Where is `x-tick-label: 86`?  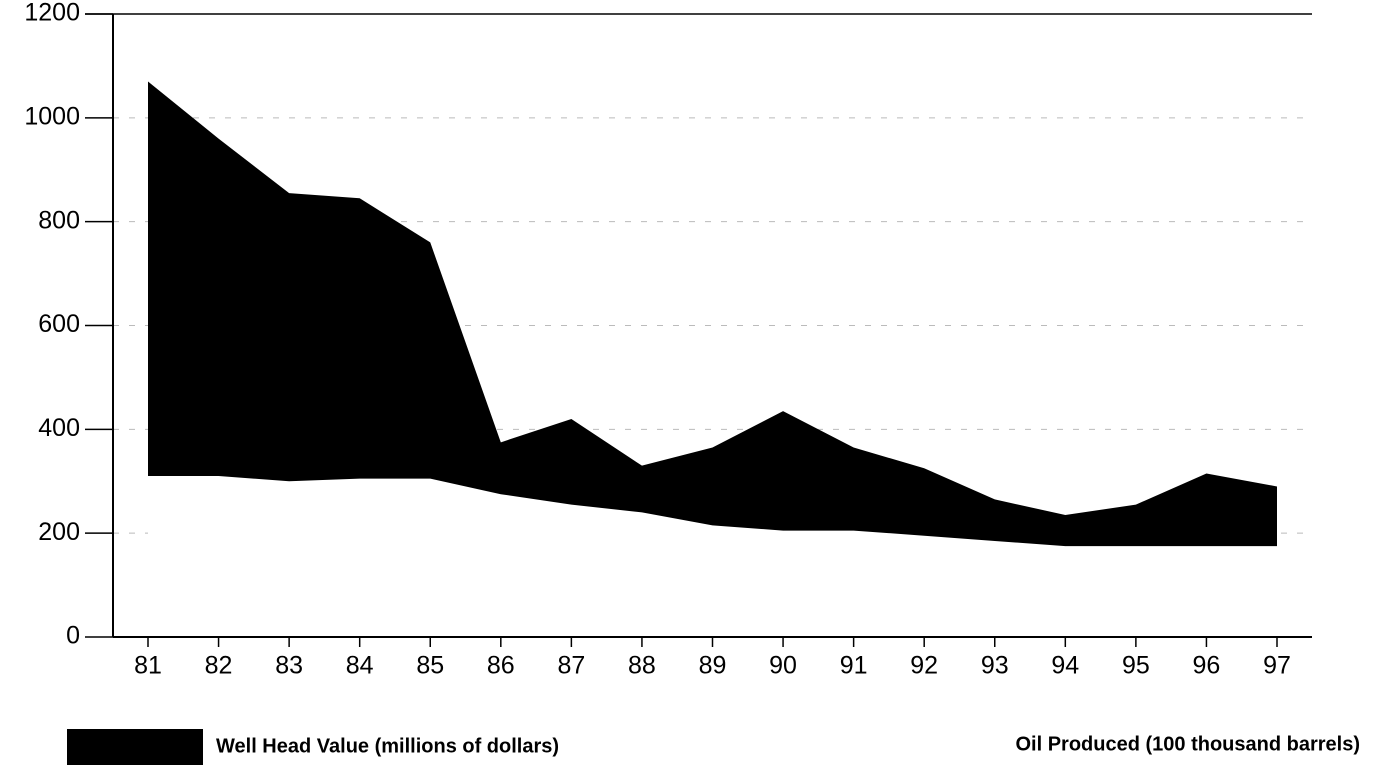
x-tick-label: 86 is located at coordinates (501, 666).